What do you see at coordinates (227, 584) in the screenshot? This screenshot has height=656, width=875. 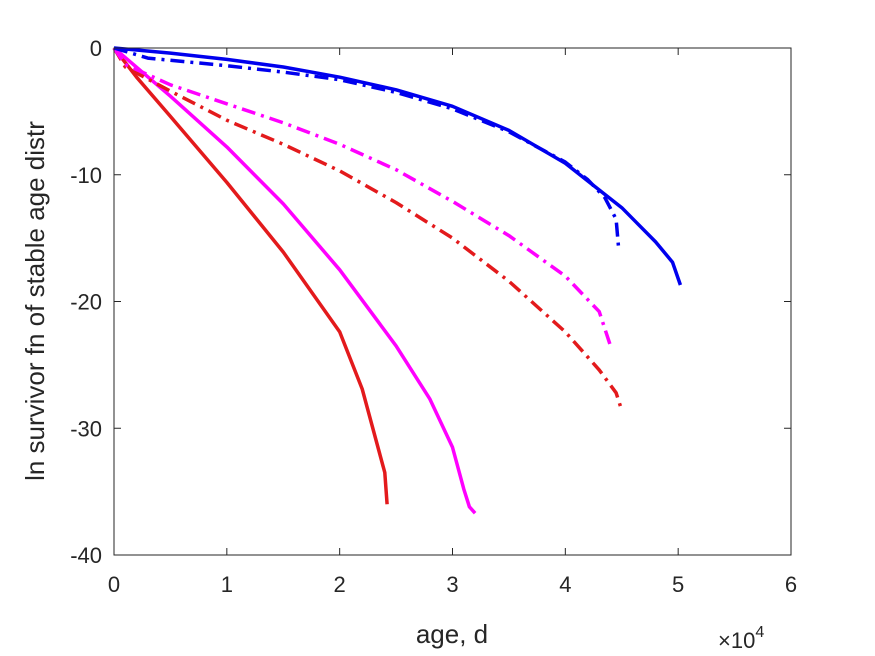 I see `x-tick-label: 1` at bounding box center [227, 584].